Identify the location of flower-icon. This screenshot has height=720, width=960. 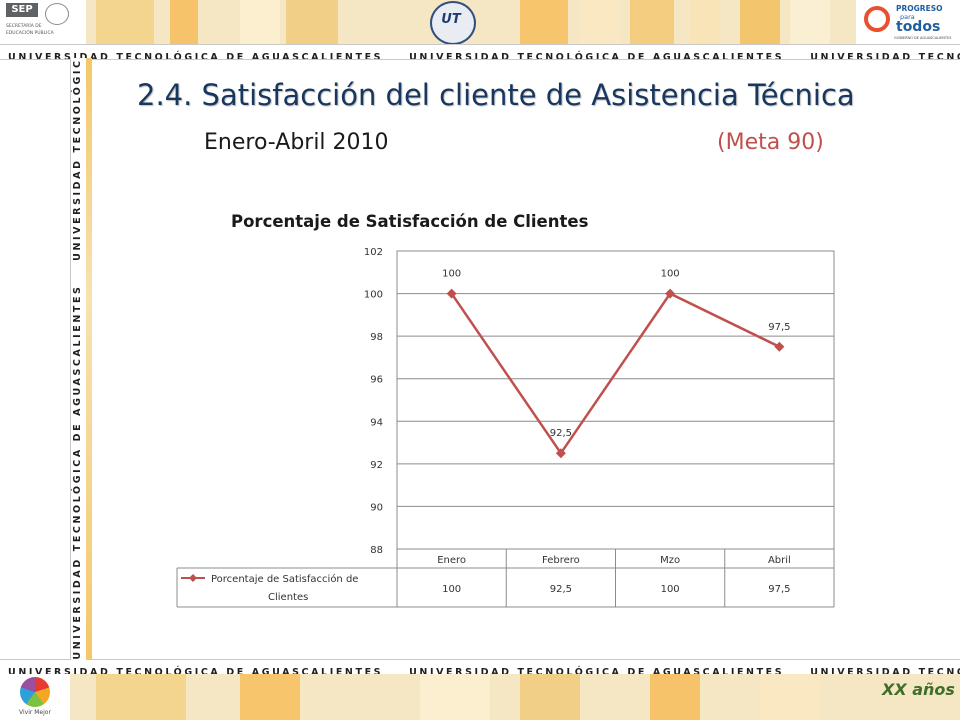
(35, 692).